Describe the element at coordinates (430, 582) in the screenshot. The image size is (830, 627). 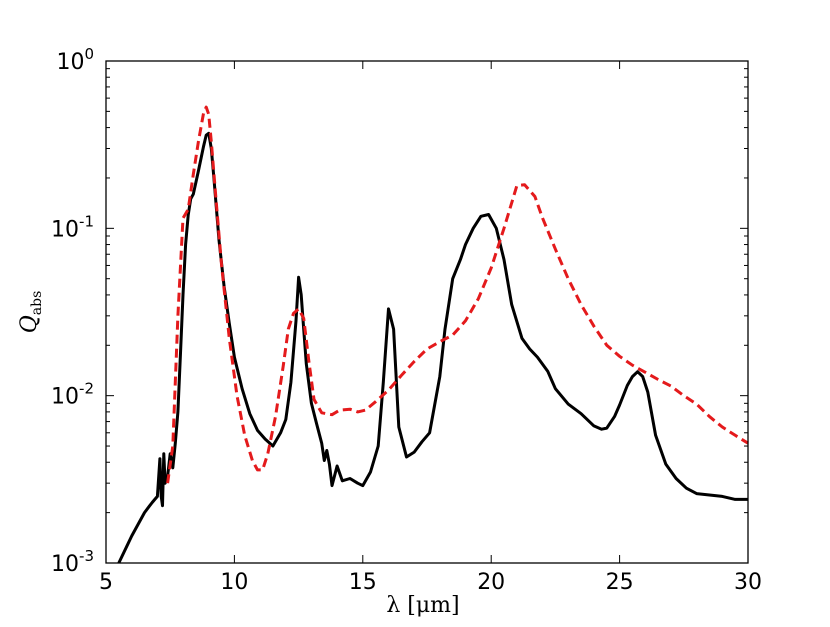
I see `x-tick-labels: 5 10 15 20 25 30` at that location.